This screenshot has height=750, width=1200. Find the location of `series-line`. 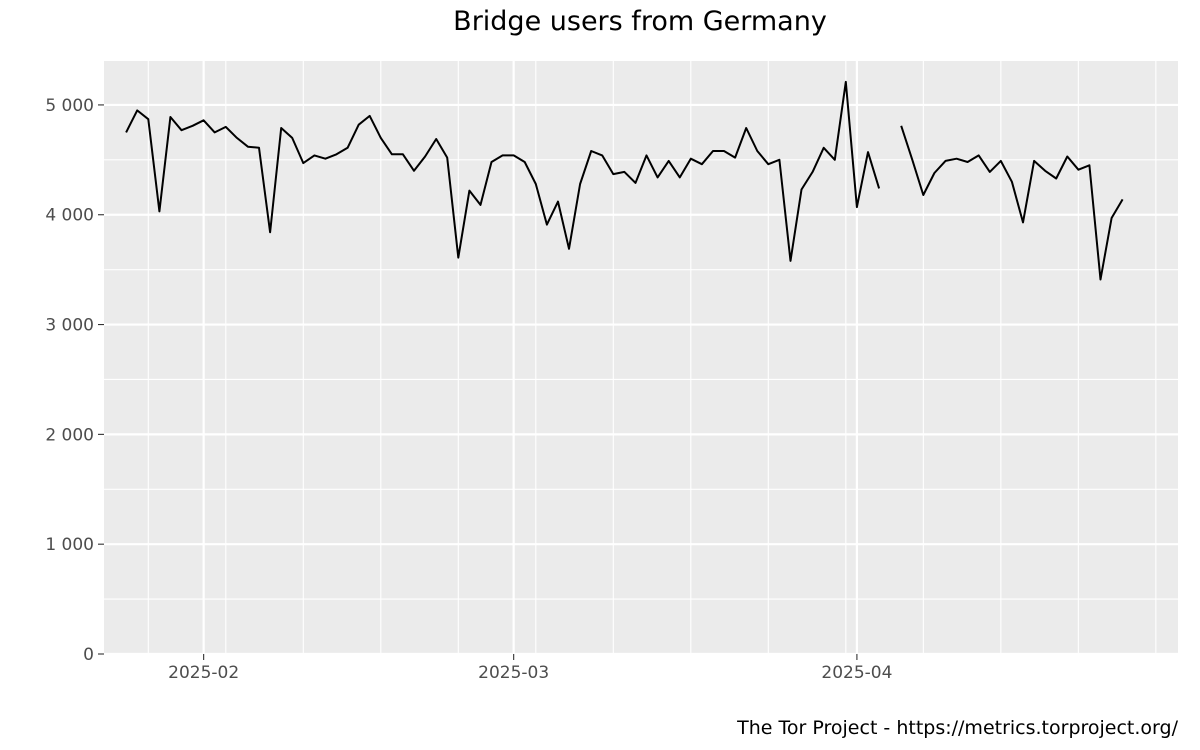

series-line is located at coordinates (1012, 203).